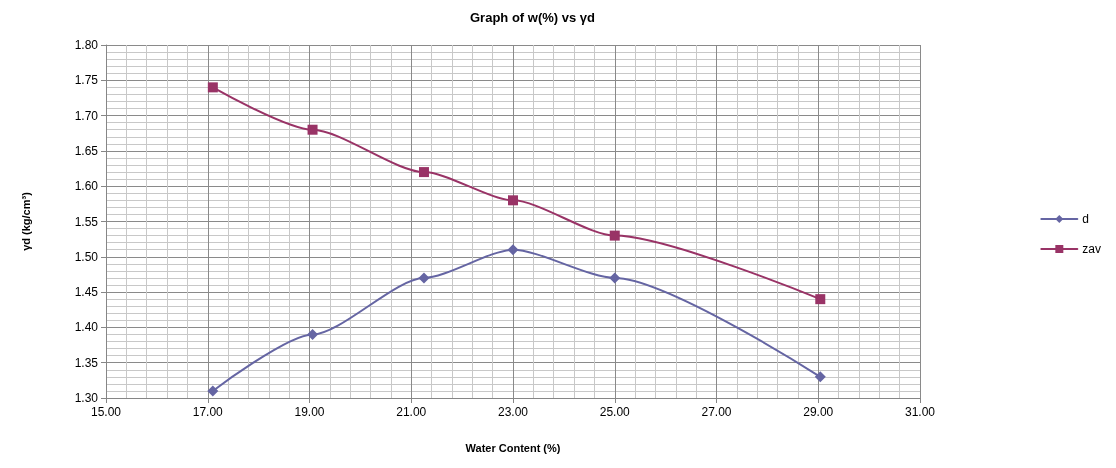 This screenshot has width=1116, height=468. What do you see at coordinates (411, 412) in the screenshot?
I see `x-tick-label: 21.00` at bounding box center [411, 412].